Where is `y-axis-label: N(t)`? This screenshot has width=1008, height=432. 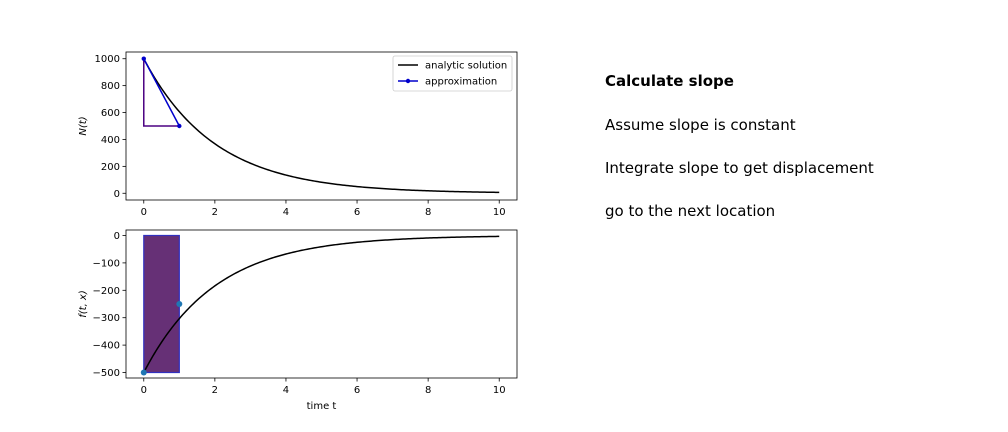
y-axis-label: N(t) is located at coordinates (83, 125).